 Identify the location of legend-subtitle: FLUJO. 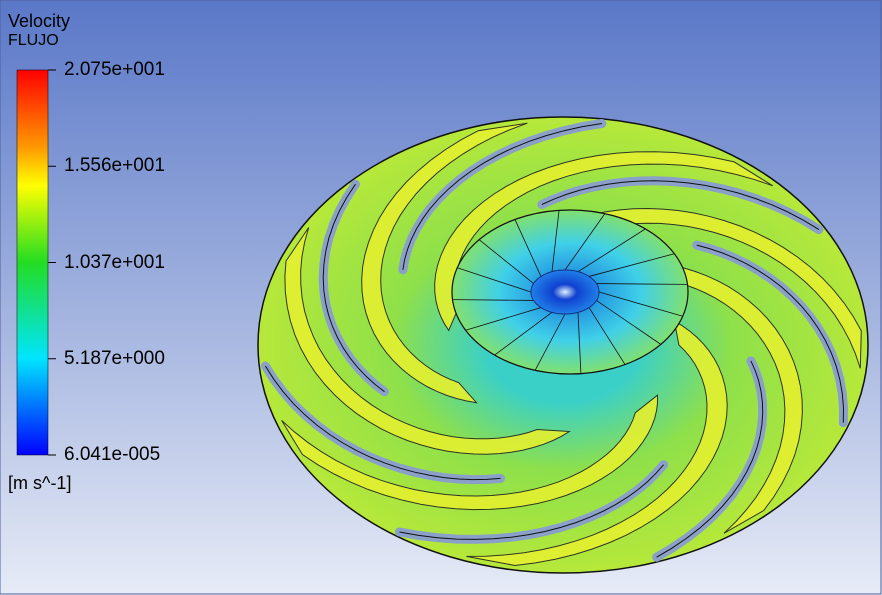
(33, 40).